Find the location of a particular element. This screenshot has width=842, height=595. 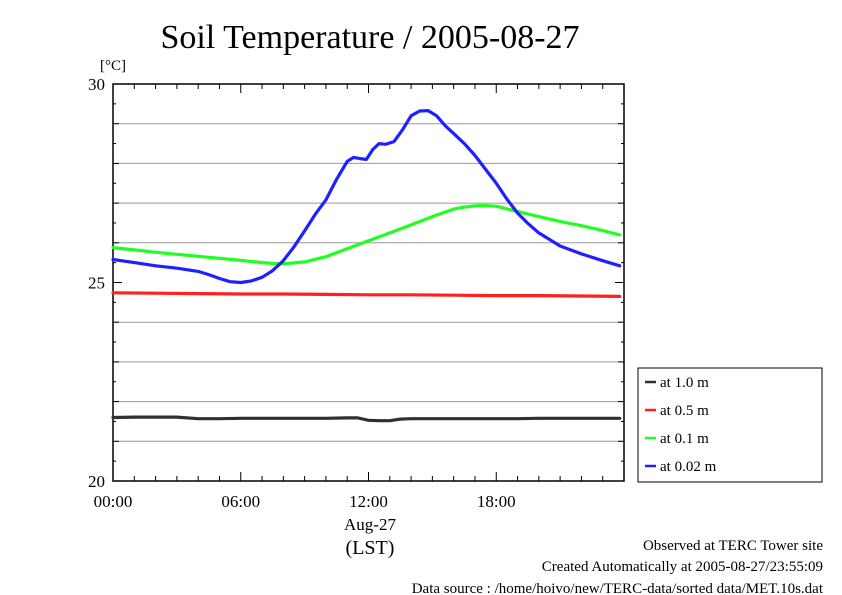

x-date-label: Aug-27 is located at coordinates (370, 524).